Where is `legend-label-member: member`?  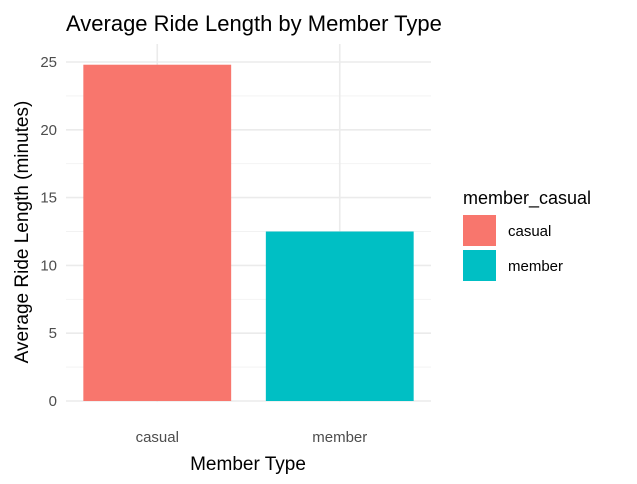
legend-label-member: member is located at coordinates (535, 266).